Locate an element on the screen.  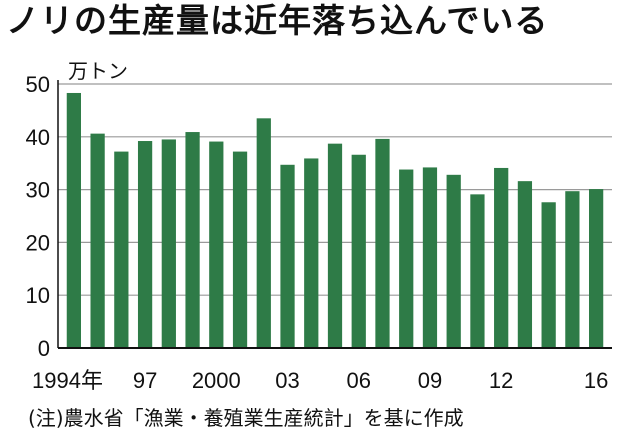
x-tick-label-2000: 2000 is located at coordinates (216, 380).